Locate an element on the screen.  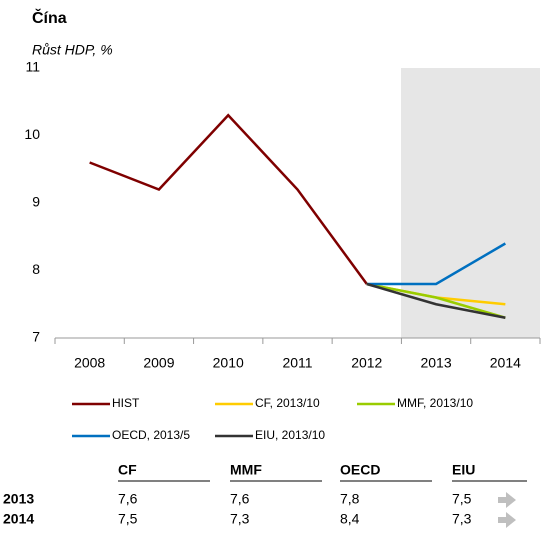
forecast-shade is located at coordinates (470, 203).